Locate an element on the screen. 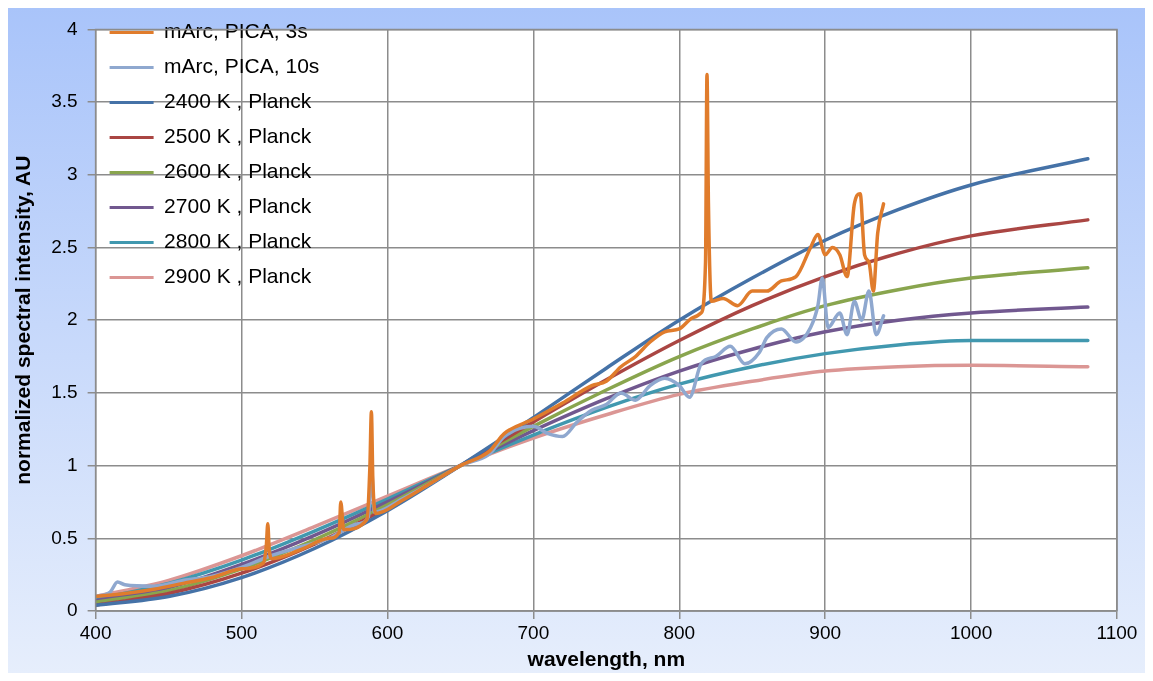 This screenshot has height=681, width=1153. x-tick-label: 400 is located at coordinates (95, 632).